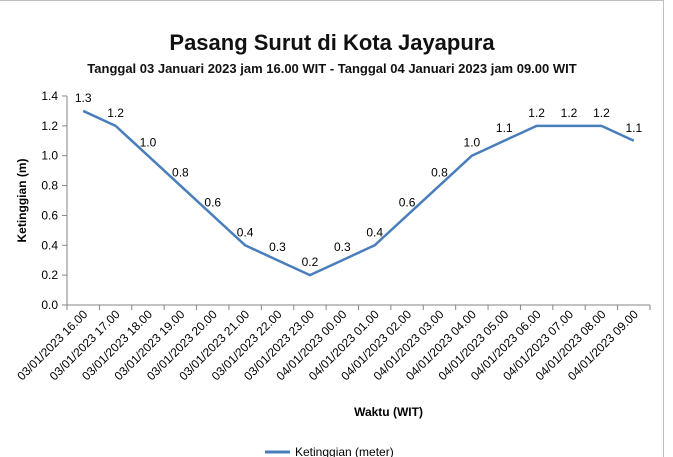 Image resolution: width=673 pixels, height=457 pixels. Describe the element at coordinates (332, 42) in the screenshot. I see `chart-title: Pasang Surut di Kota Jayapura` at that location.